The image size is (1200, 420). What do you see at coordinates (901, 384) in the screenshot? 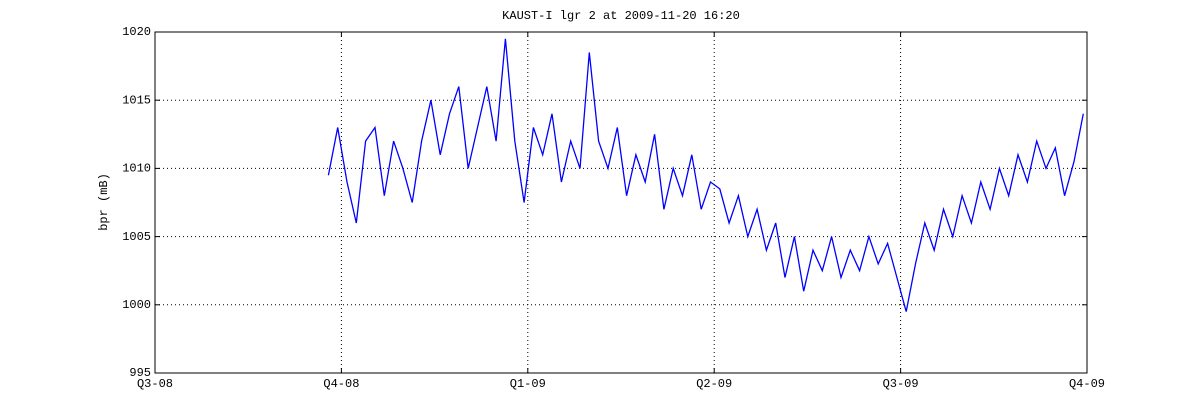
I see `x-tick-label: Q3-09` at bounding box center [901, 384].